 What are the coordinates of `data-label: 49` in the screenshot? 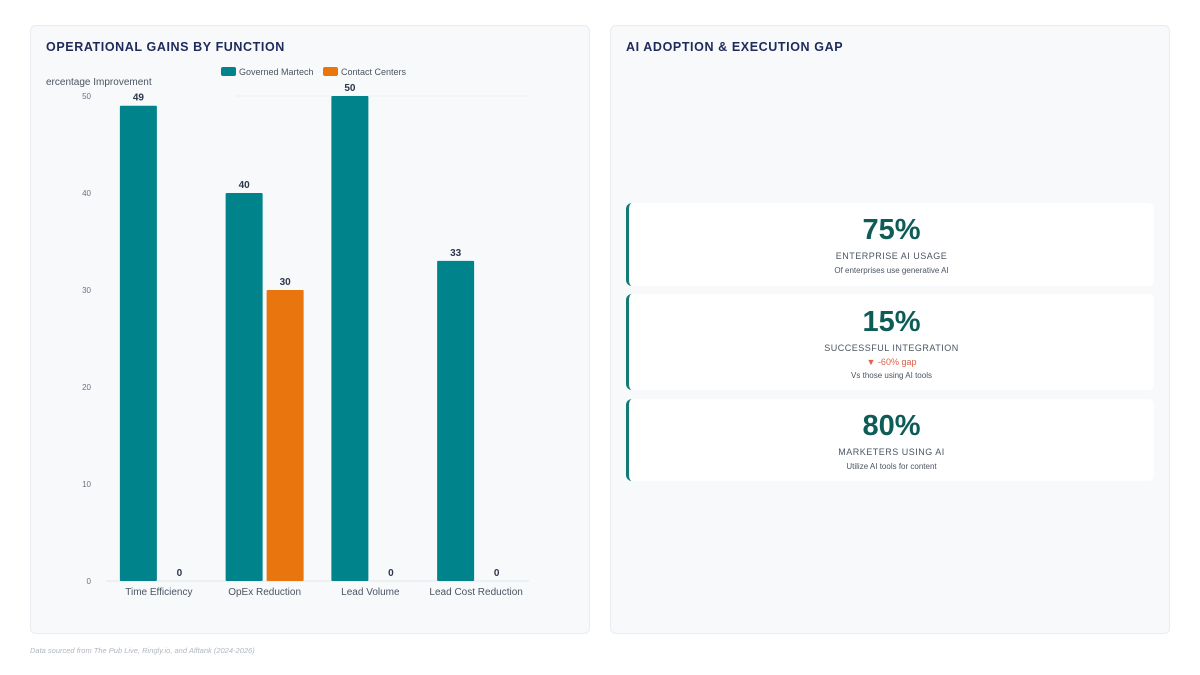 It's located at (139, 98).